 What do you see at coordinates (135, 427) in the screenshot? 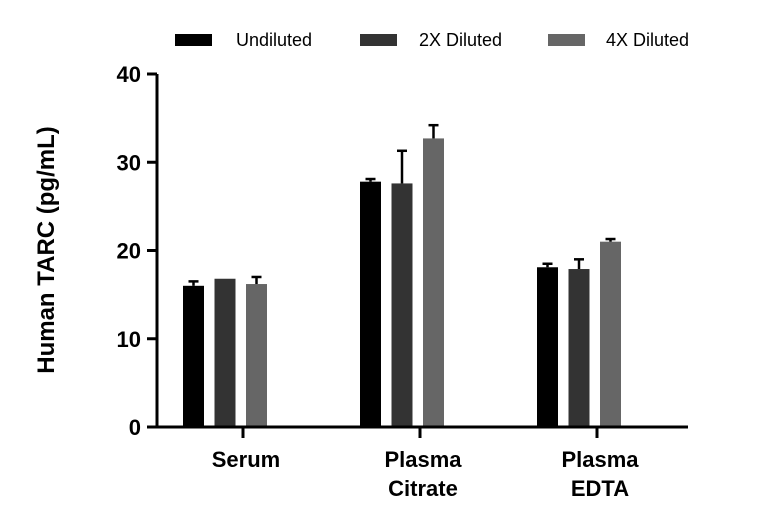
I see `y-tick-label: 0` at bounding box center [135, 427].